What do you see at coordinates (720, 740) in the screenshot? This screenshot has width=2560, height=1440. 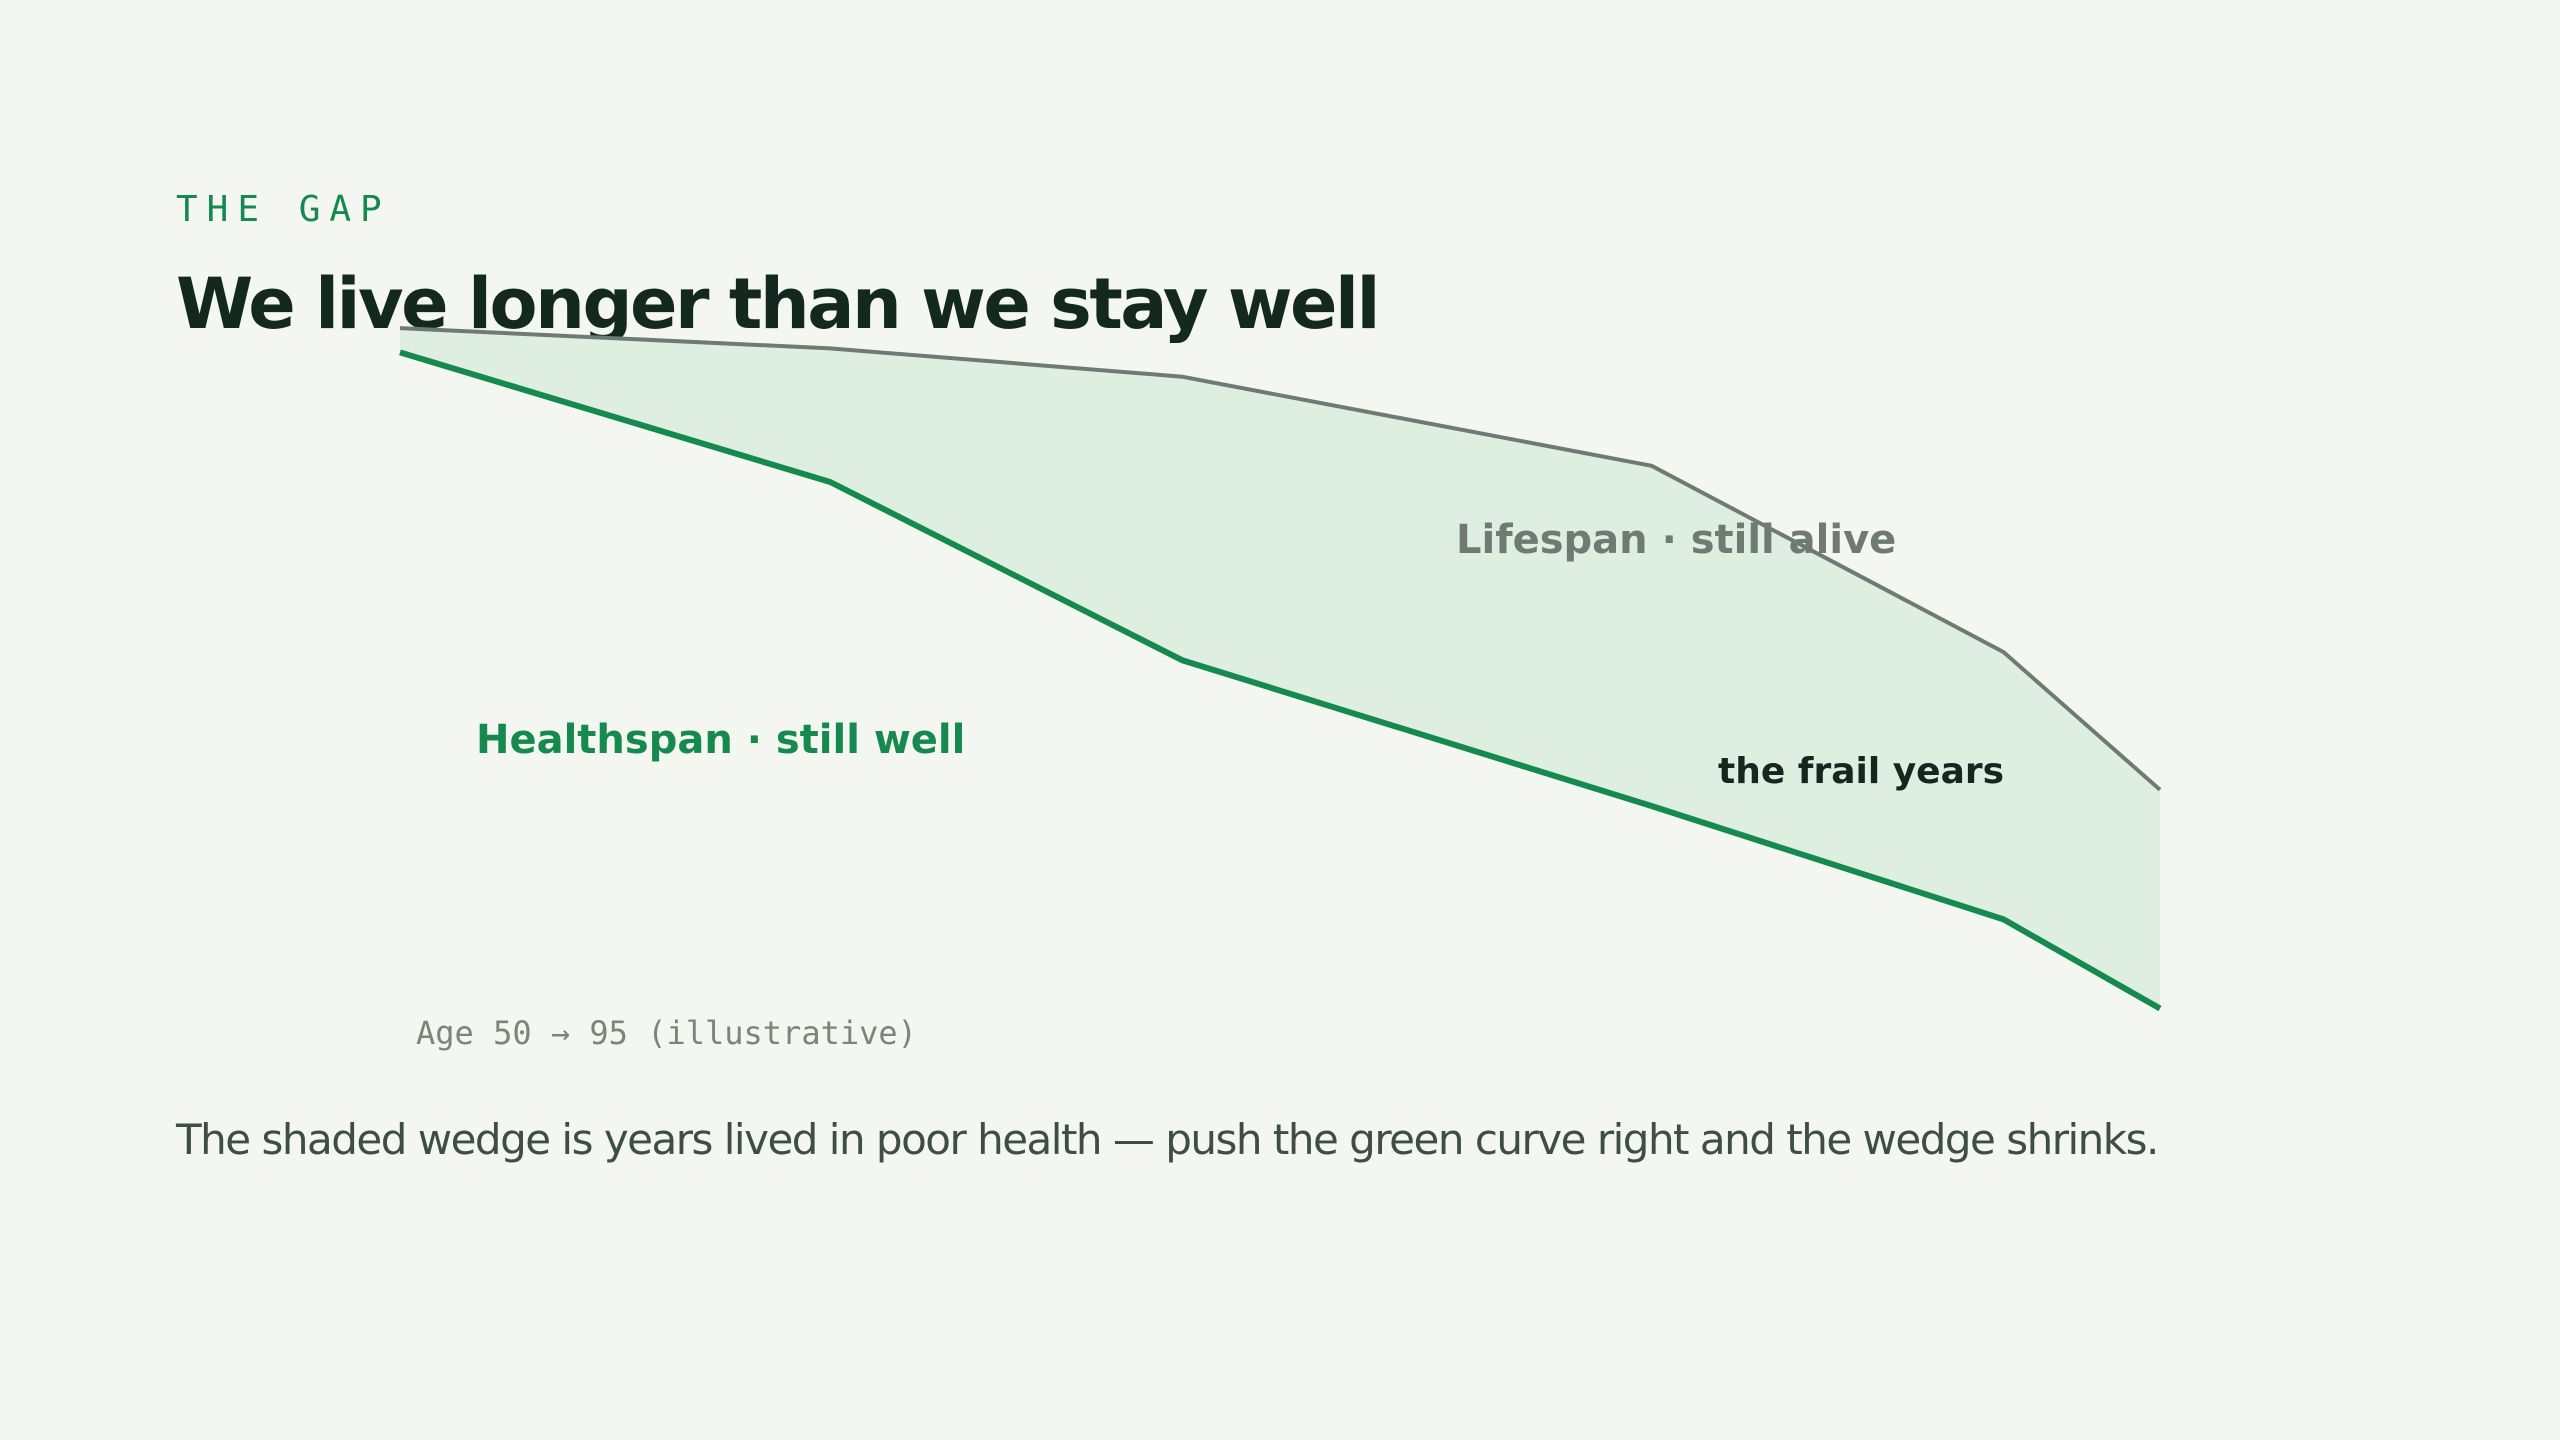 I see `healthspan-label: Healthspan · still well` at bounding box center [720, 740].